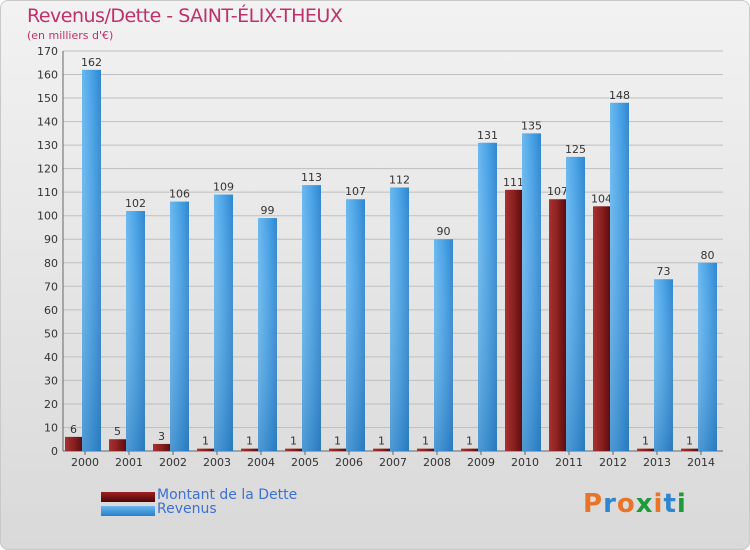 The width and height of the screenshot is (750, 550). I want to click on bar-revenus-shade-2007, so click(399, 319).